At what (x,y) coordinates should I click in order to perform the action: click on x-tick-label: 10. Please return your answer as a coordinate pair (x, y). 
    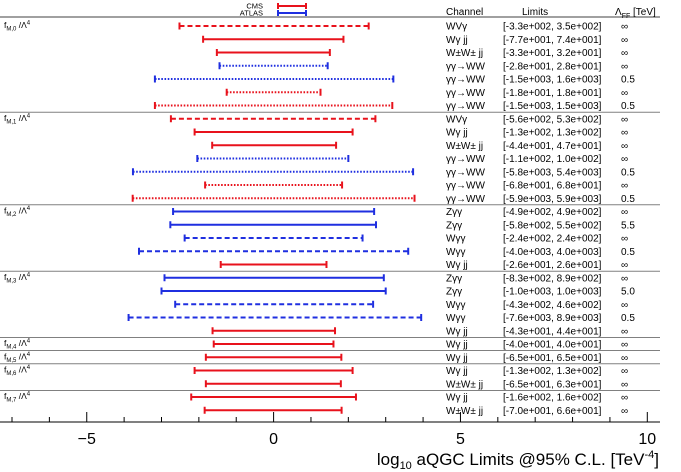
    Looking at the image, I should click on (647, 439).